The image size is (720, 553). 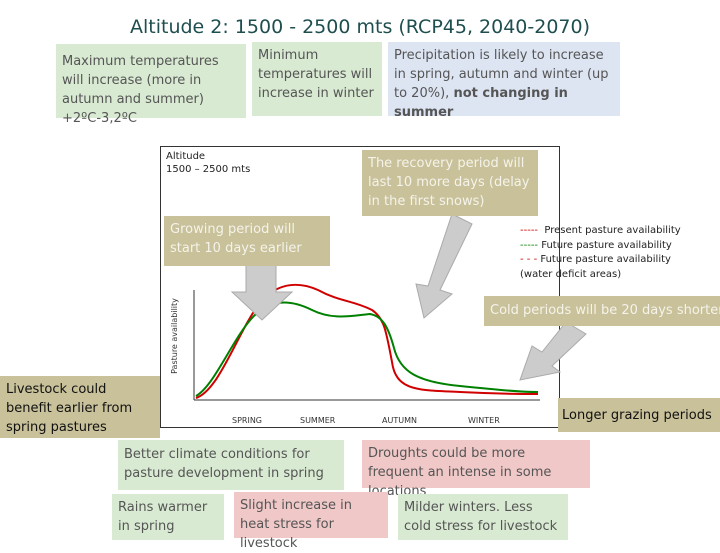 What do you see at coordinates (602, 311) in the screenshot?
I see `cold-periods-box: Cold periods will be 20 days shorter` at bounding box center [602, 311].